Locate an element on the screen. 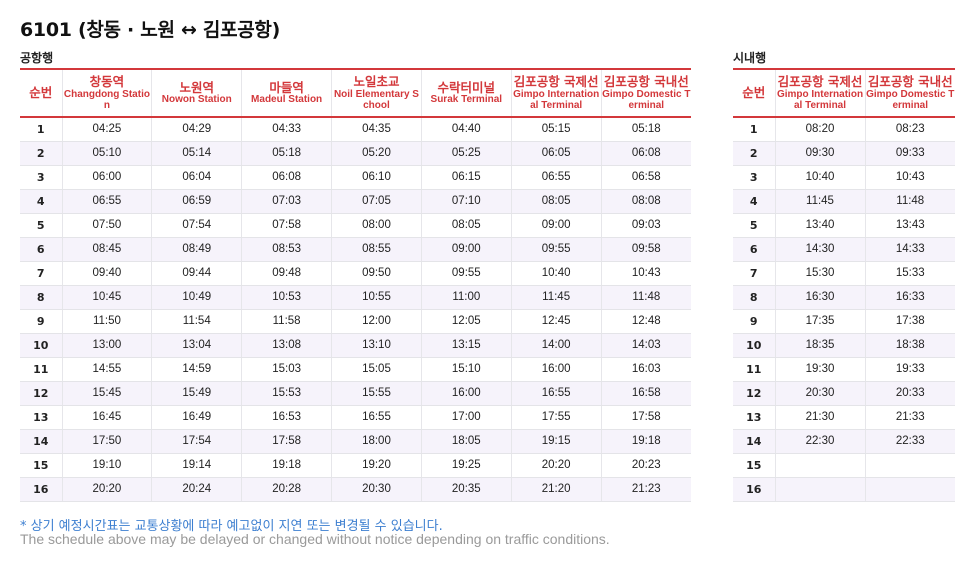 The width and height of the screenshot is (969, 564). column-header-stop: 수락터미널 Surak Terminal is located at coordinates (466, 93).